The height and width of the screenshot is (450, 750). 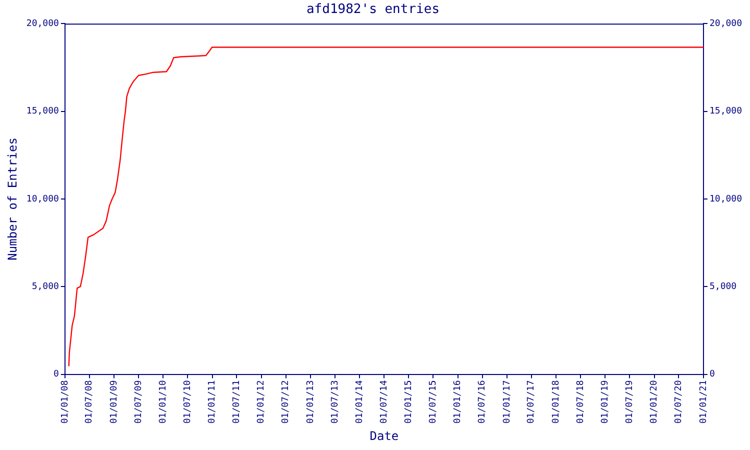 What do you see at coordinates (409, 402) in the screenshot?
I see `x-tick-label: 01/01/15` at bounding box center [409, 402].